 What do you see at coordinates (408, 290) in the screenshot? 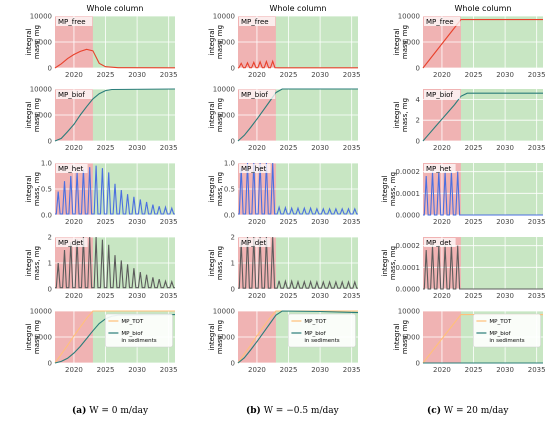
I see `y-tick-label: 0.0000` at bounding box center [408, 290].